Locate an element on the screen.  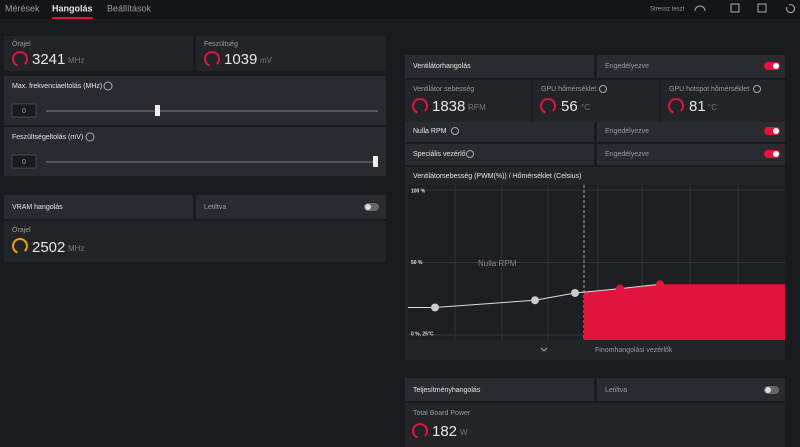
label: Total Board Power is located at coordinates (442, 413).